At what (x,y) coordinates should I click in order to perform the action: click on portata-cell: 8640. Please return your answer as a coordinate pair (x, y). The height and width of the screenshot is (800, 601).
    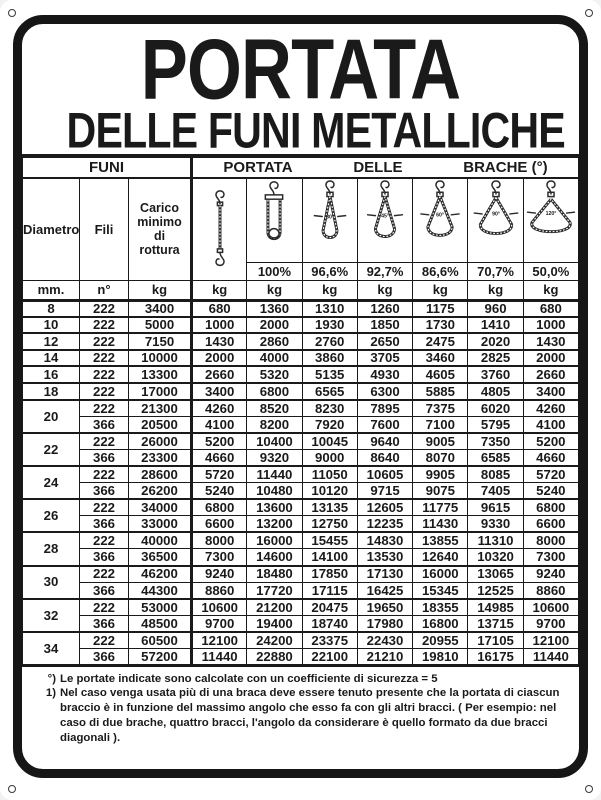
    Looking at the image, I should click on (385, 457).